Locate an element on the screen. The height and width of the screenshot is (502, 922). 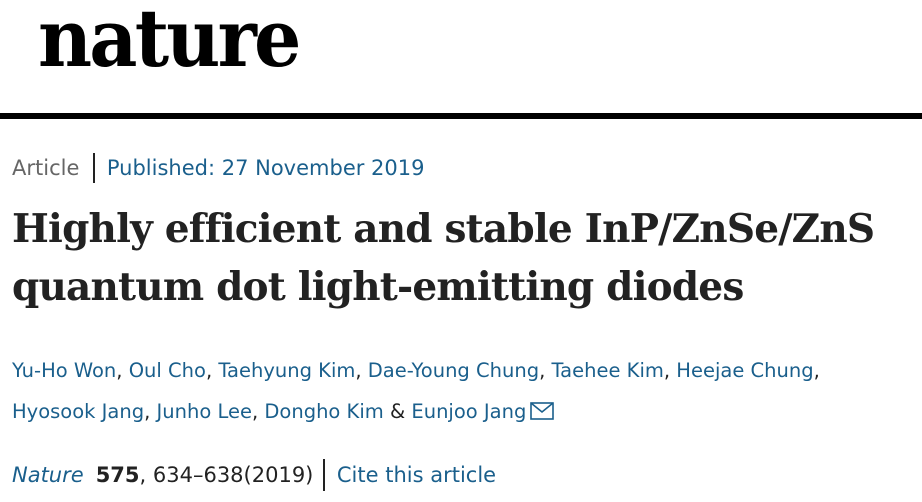
author-link-chung: Dae-Young Chung is located at coordinates (453, 370).